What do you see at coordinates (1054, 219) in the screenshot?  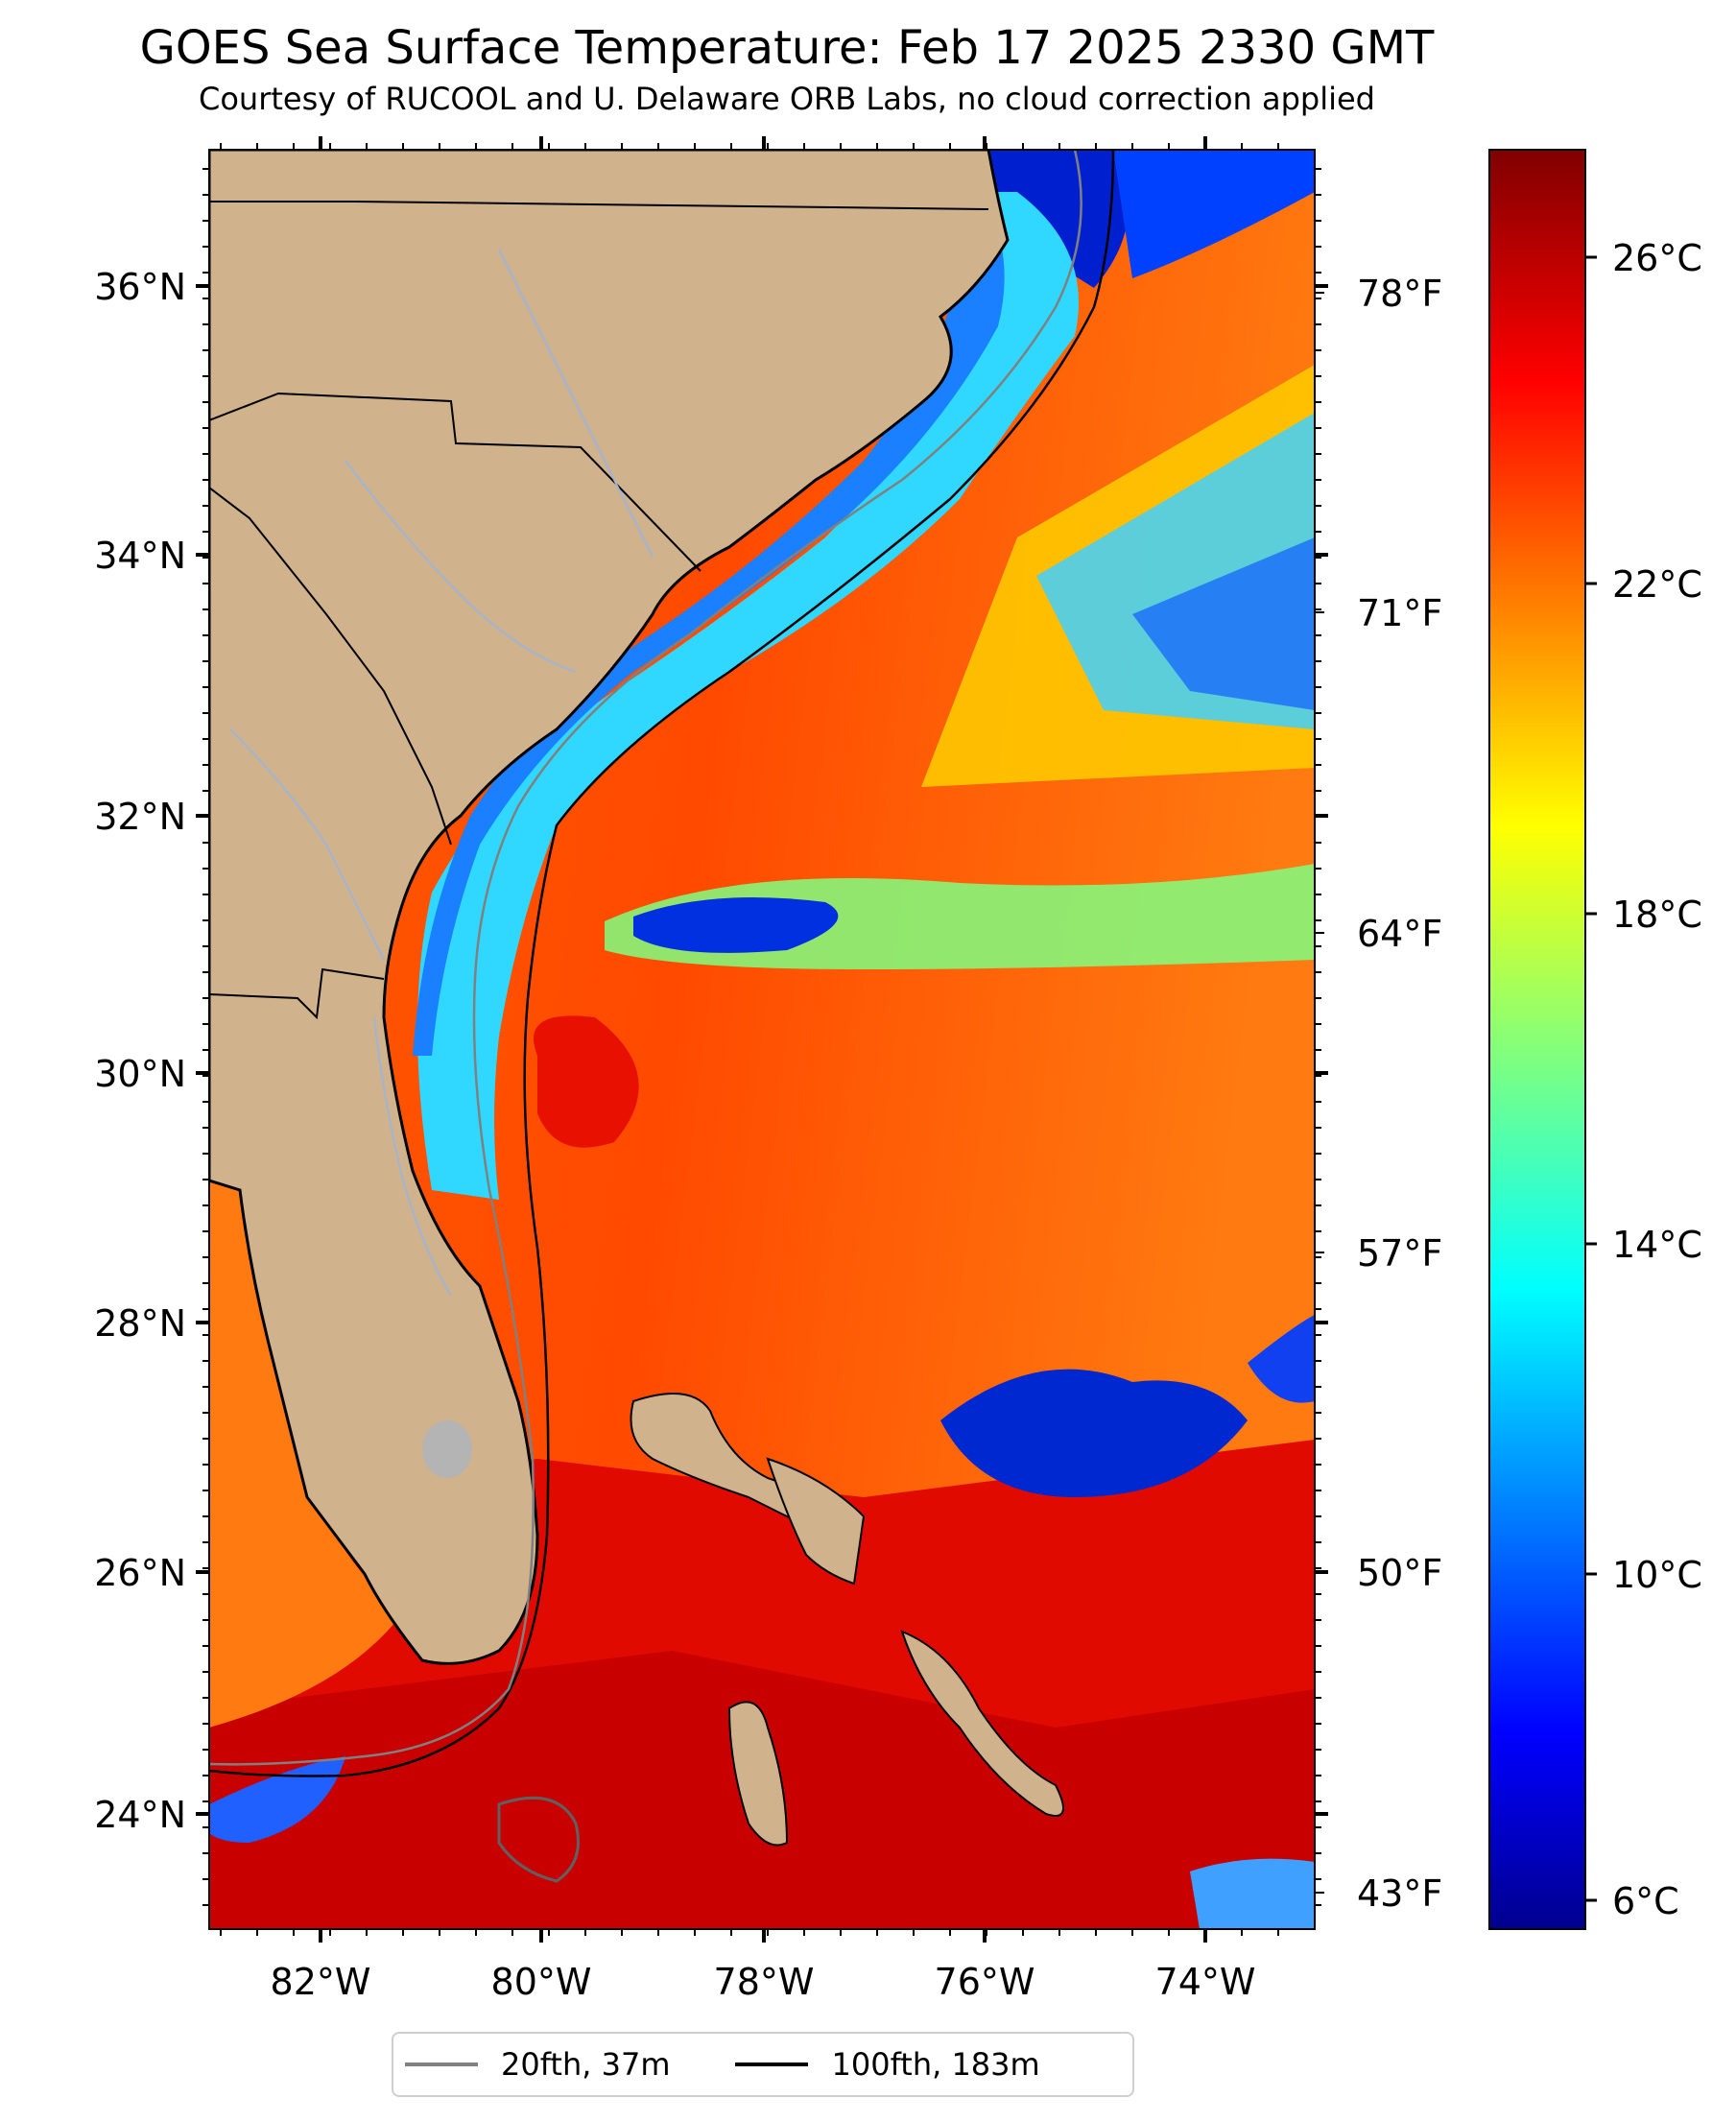 I see `north-cold-waters` at bounding box center [1054, 219].